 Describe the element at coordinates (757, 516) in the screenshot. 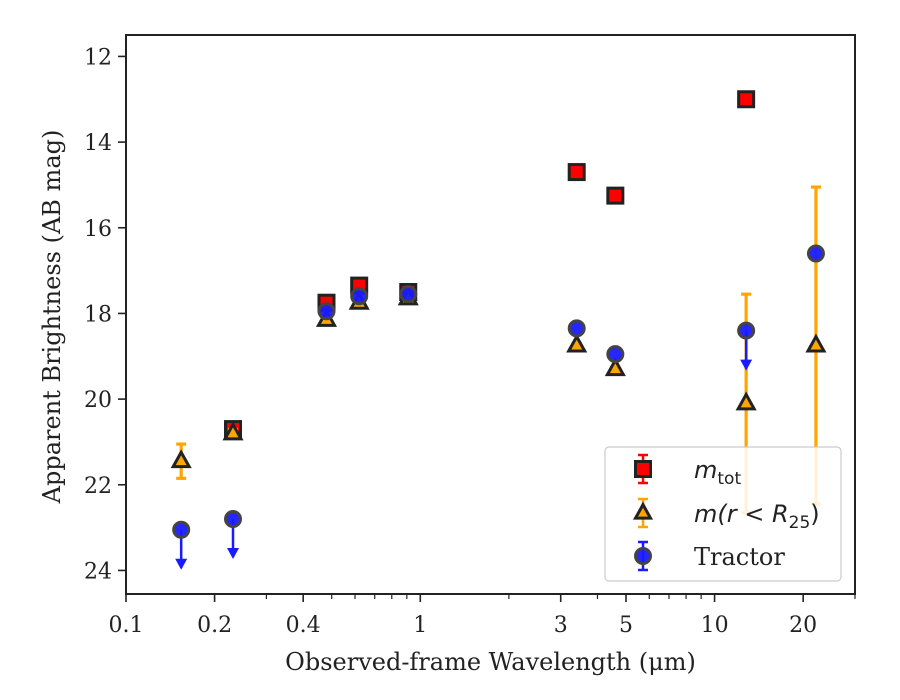

I see `legend-label: m(r < R25)` at that location.